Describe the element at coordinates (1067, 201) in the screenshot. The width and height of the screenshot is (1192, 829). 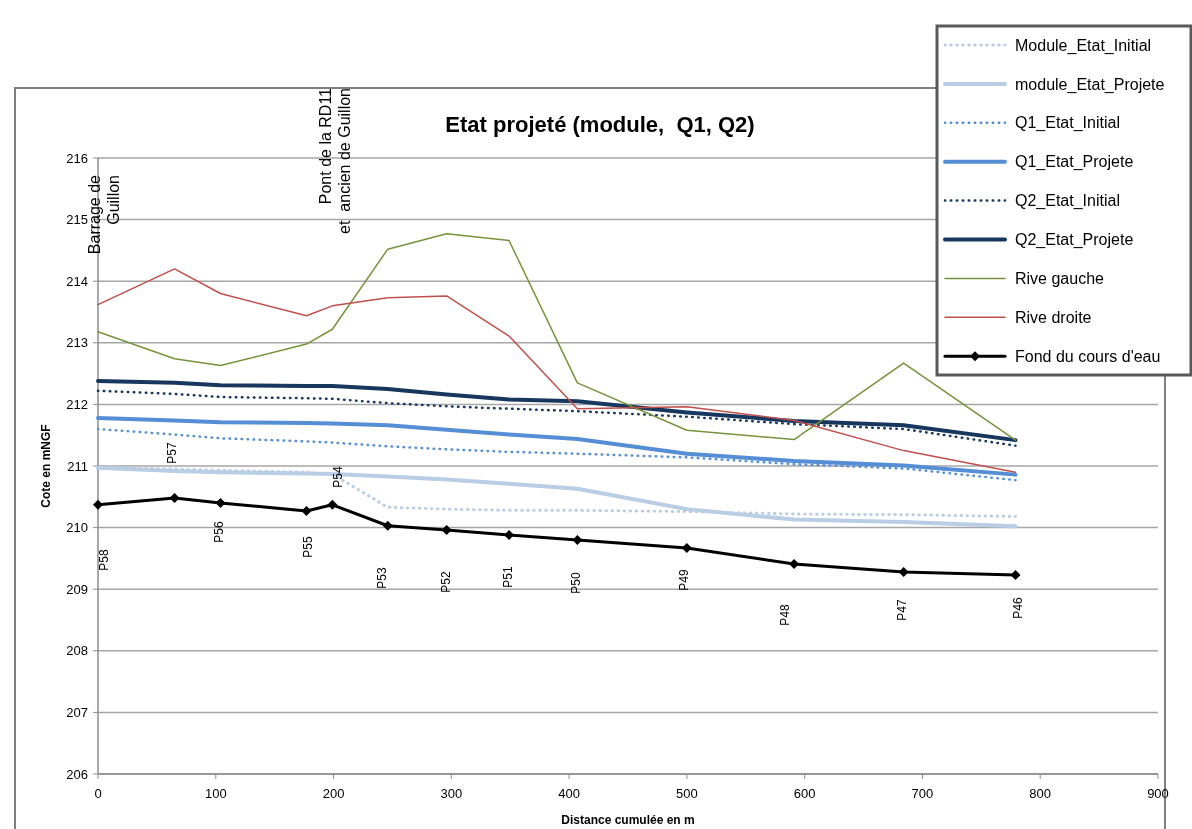
I see `legend-label: Q2_Etat_Initial` at that location.